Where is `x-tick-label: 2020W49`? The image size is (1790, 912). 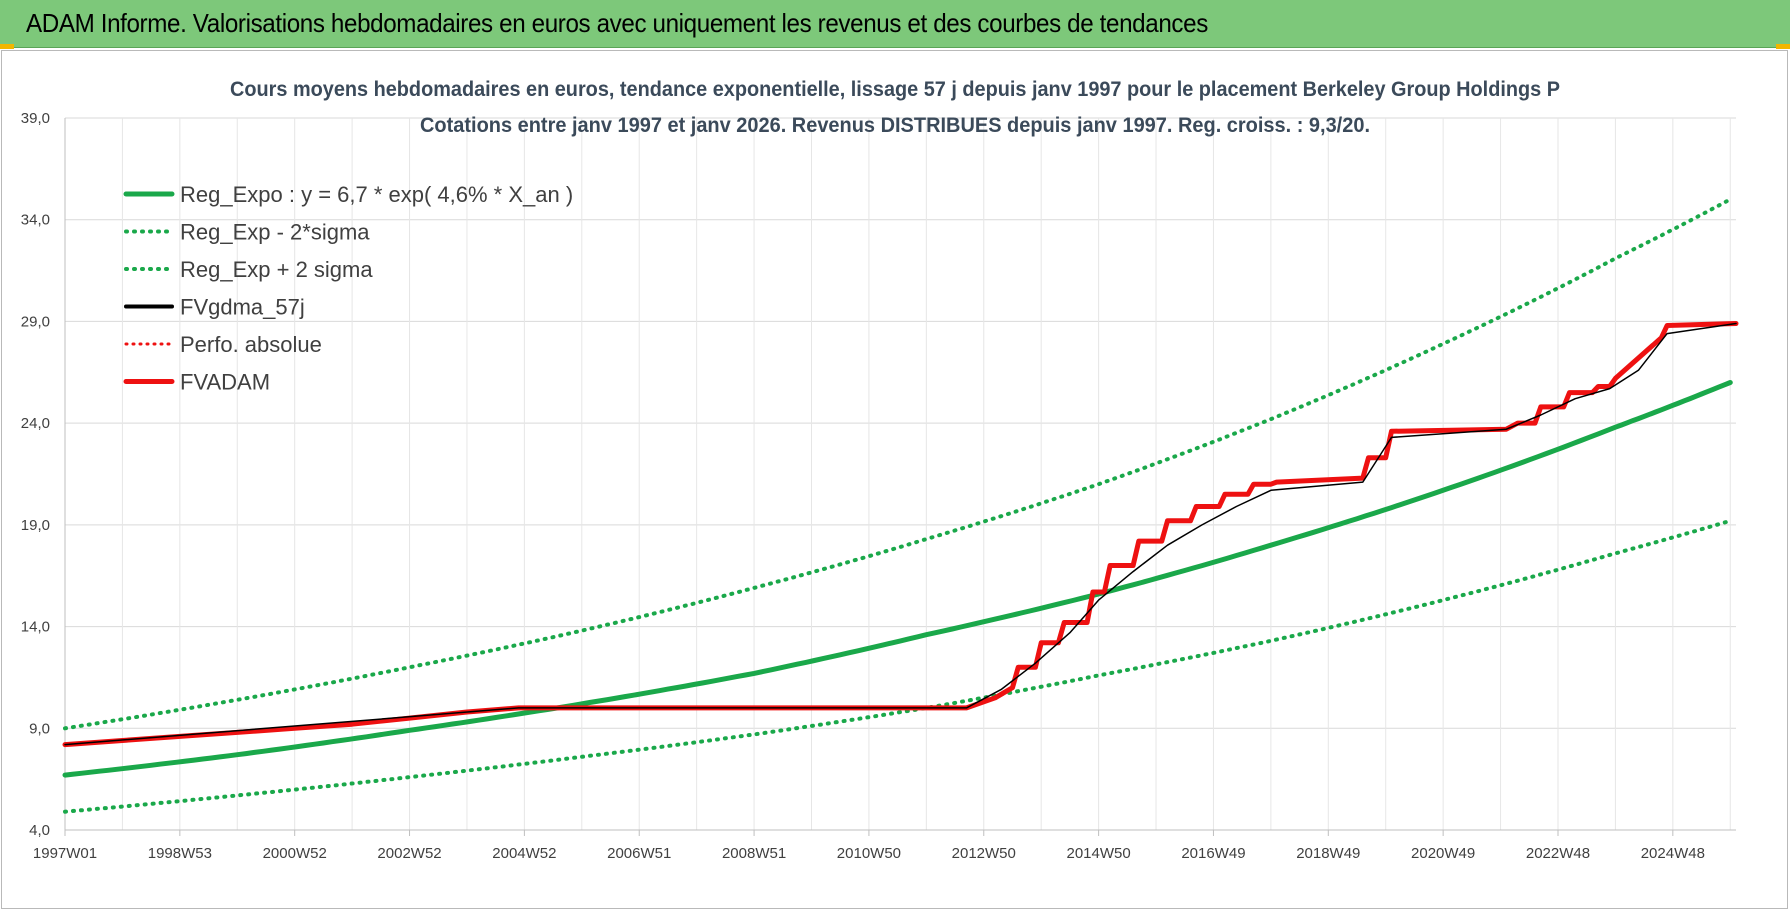
x-tick-label: 2020W49 is located at coordinates (1443, 853).